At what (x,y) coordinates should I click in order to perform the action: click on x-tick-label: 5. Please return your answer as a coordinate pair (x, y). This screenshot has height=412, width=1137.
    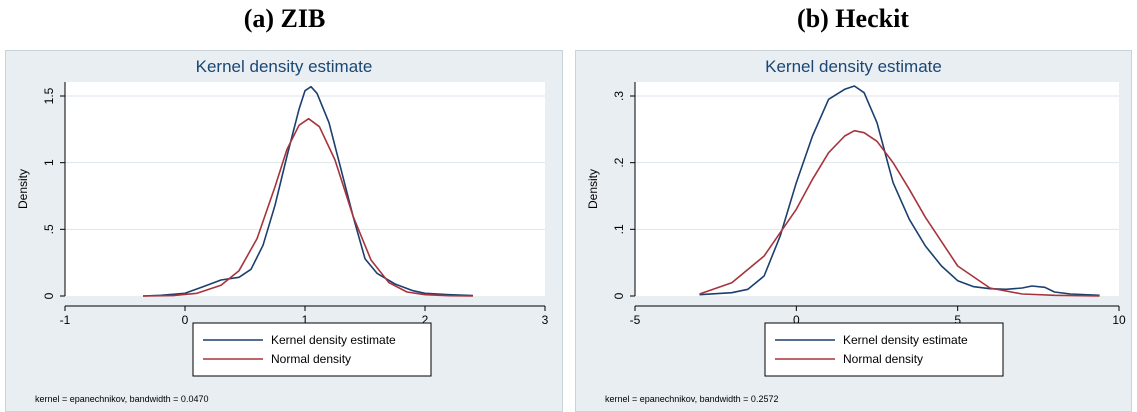
    Looking at the image, I should click on (957, 320).